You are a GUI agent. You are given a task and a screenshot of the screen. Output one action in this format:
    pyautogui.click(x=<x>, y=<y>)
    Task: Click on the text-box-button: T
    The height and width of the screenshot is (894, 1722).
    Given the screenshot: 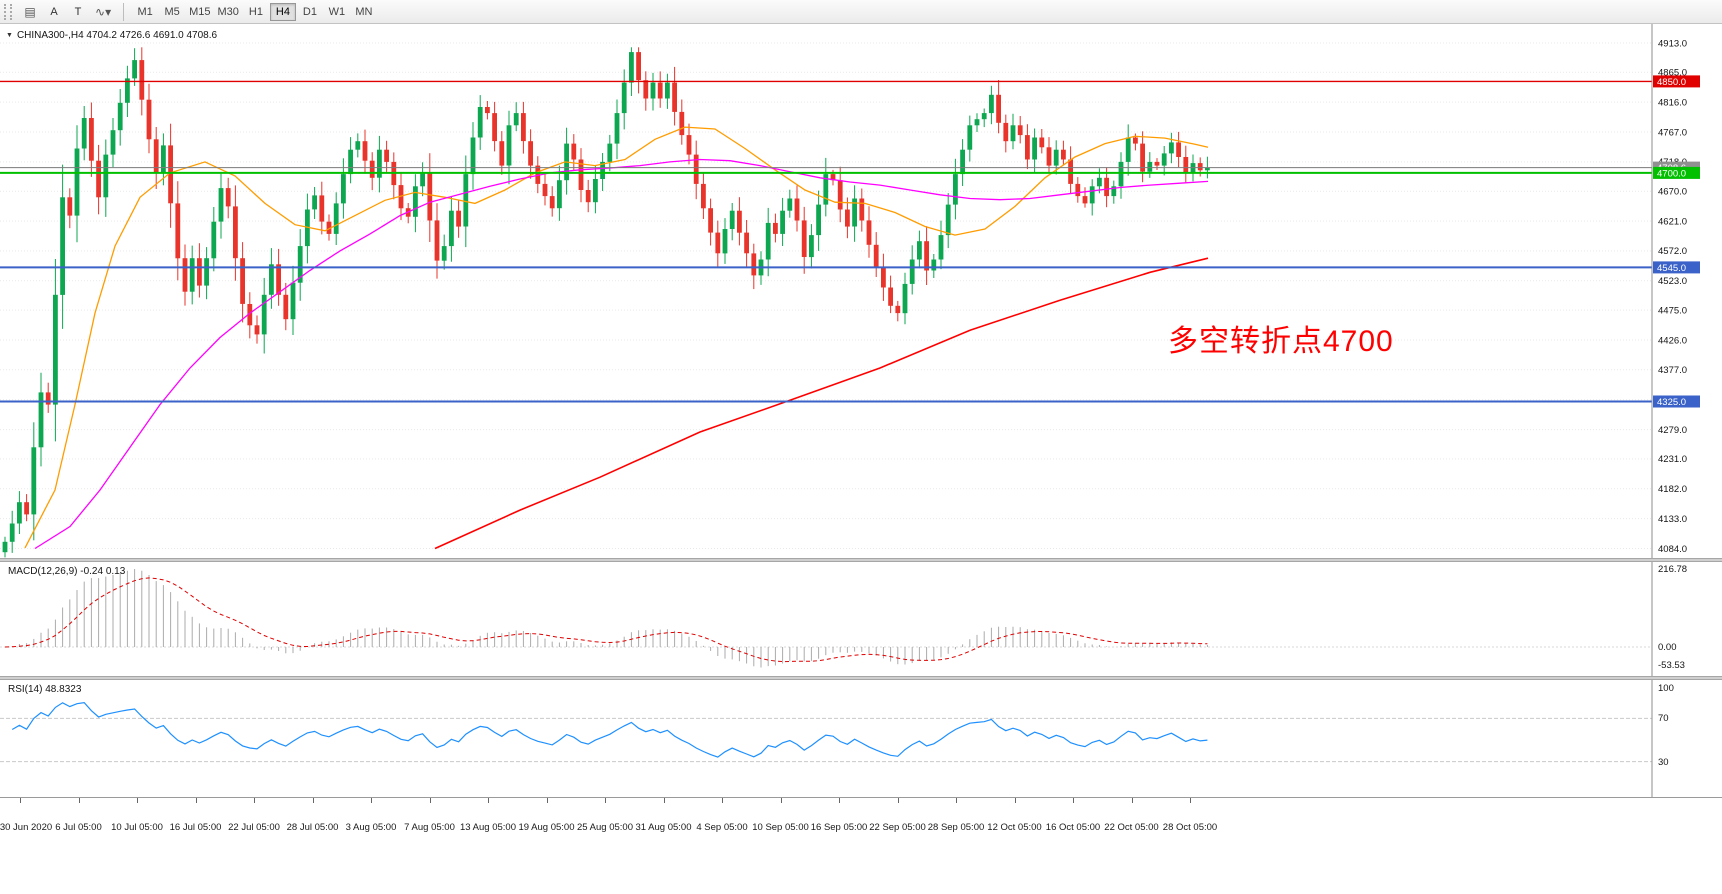 What is the action you would take?
    pyautogui.click(x=78, y=12)
    